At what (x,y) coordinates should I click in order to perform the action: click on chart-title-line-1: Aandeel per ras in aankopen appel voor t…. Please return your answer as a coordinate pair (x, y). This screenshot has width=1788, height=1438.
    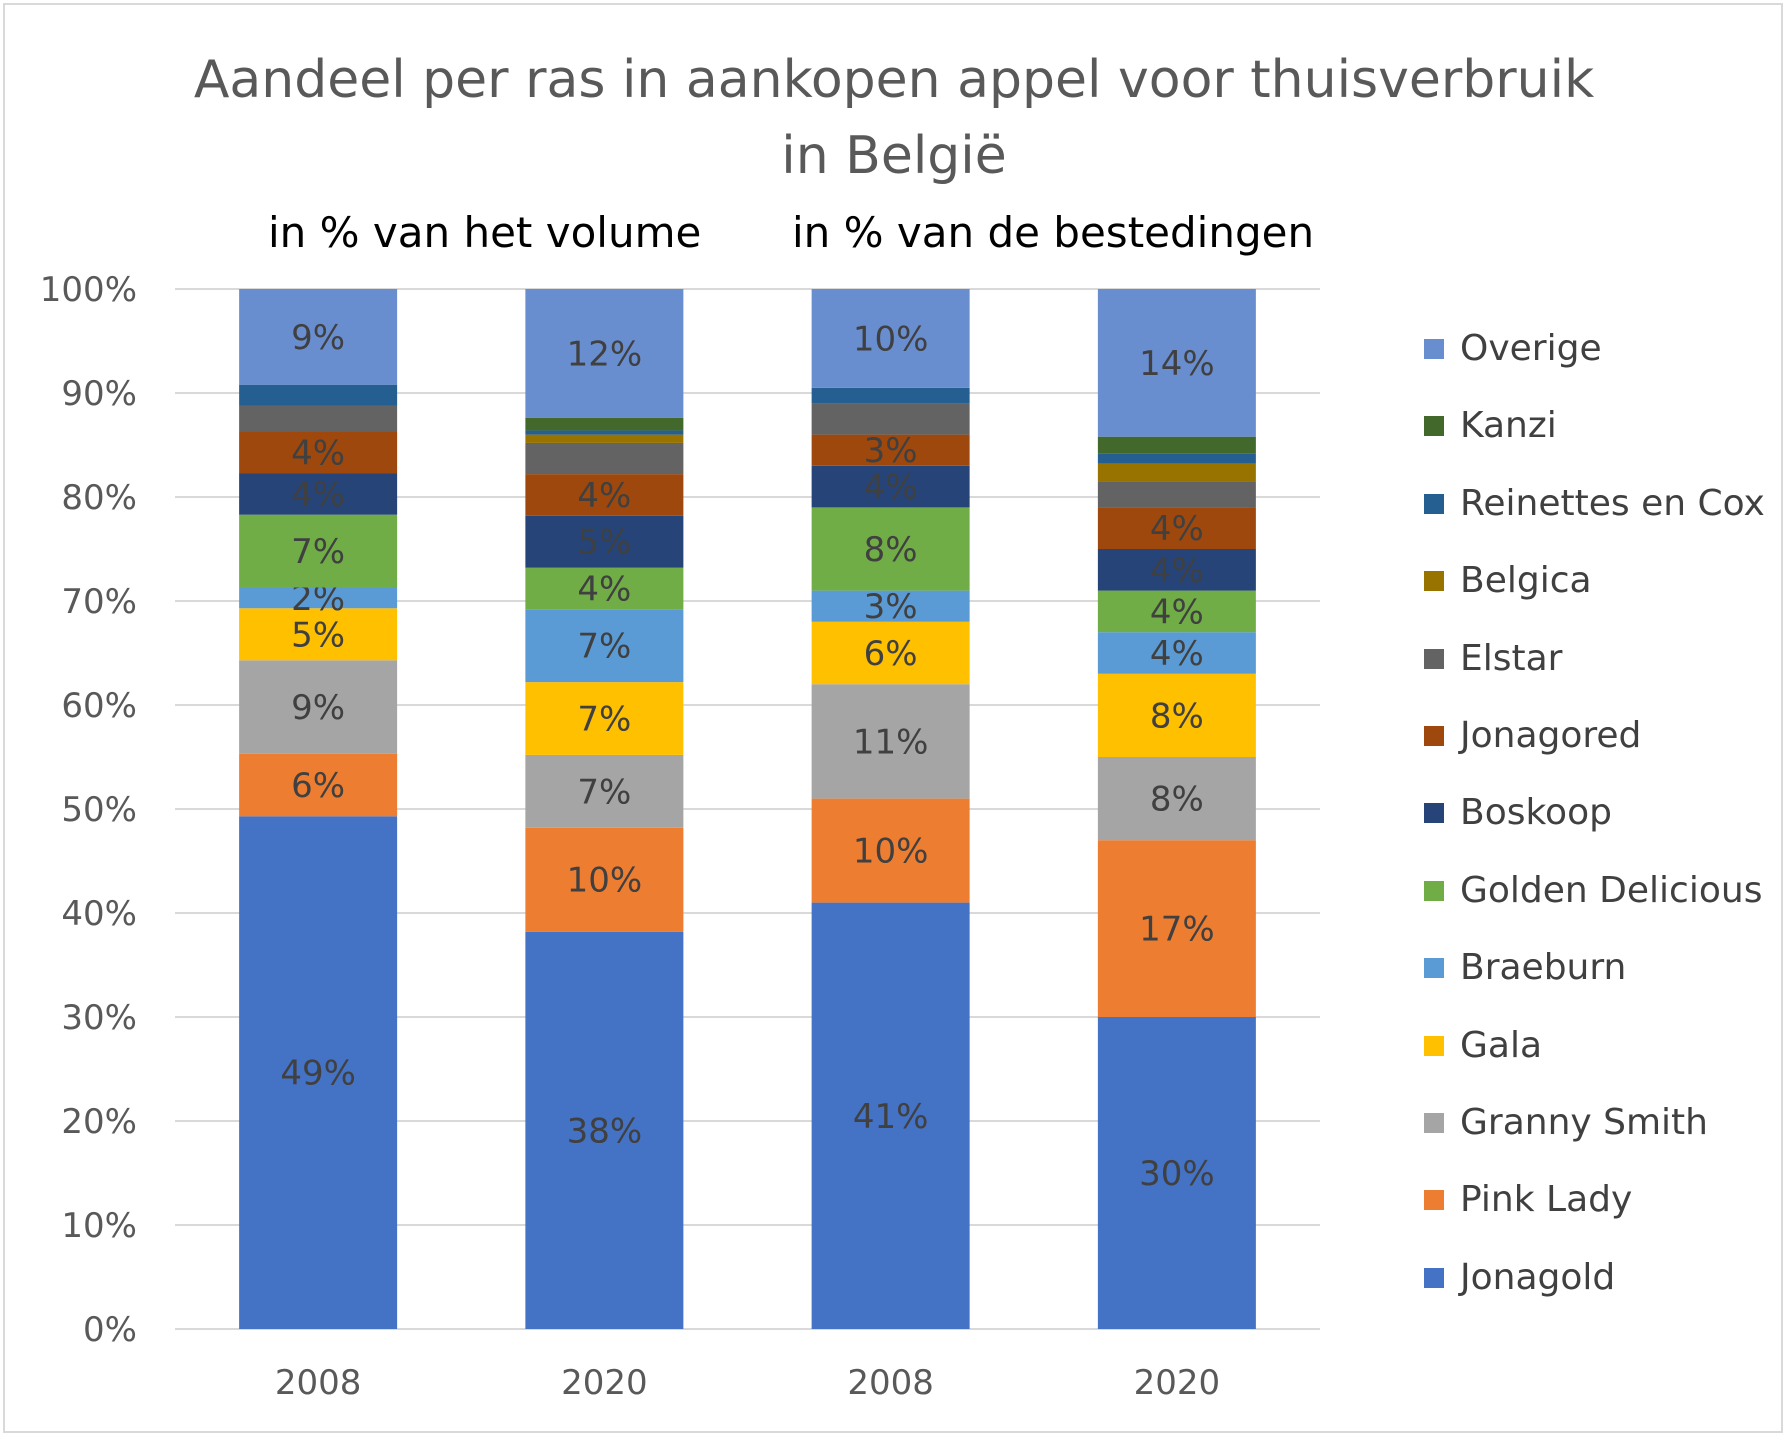
    Looking at the image, I should click on (894, 80).